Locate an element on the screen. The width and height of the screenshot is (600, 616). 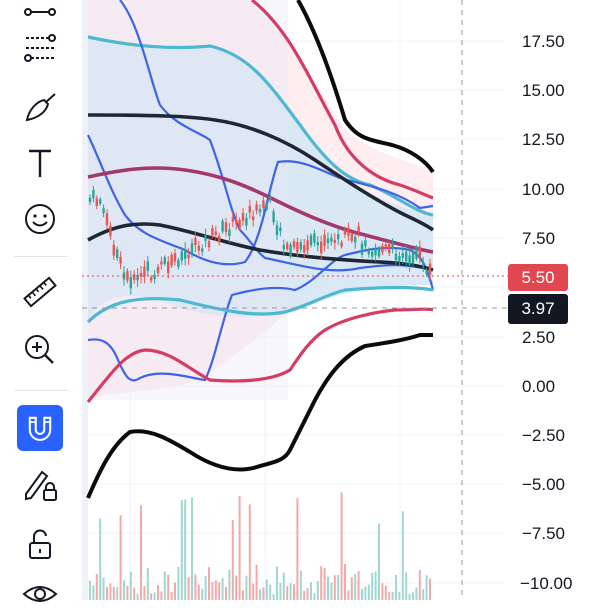
zoom-in-icon is located at coordinates (39, 349).